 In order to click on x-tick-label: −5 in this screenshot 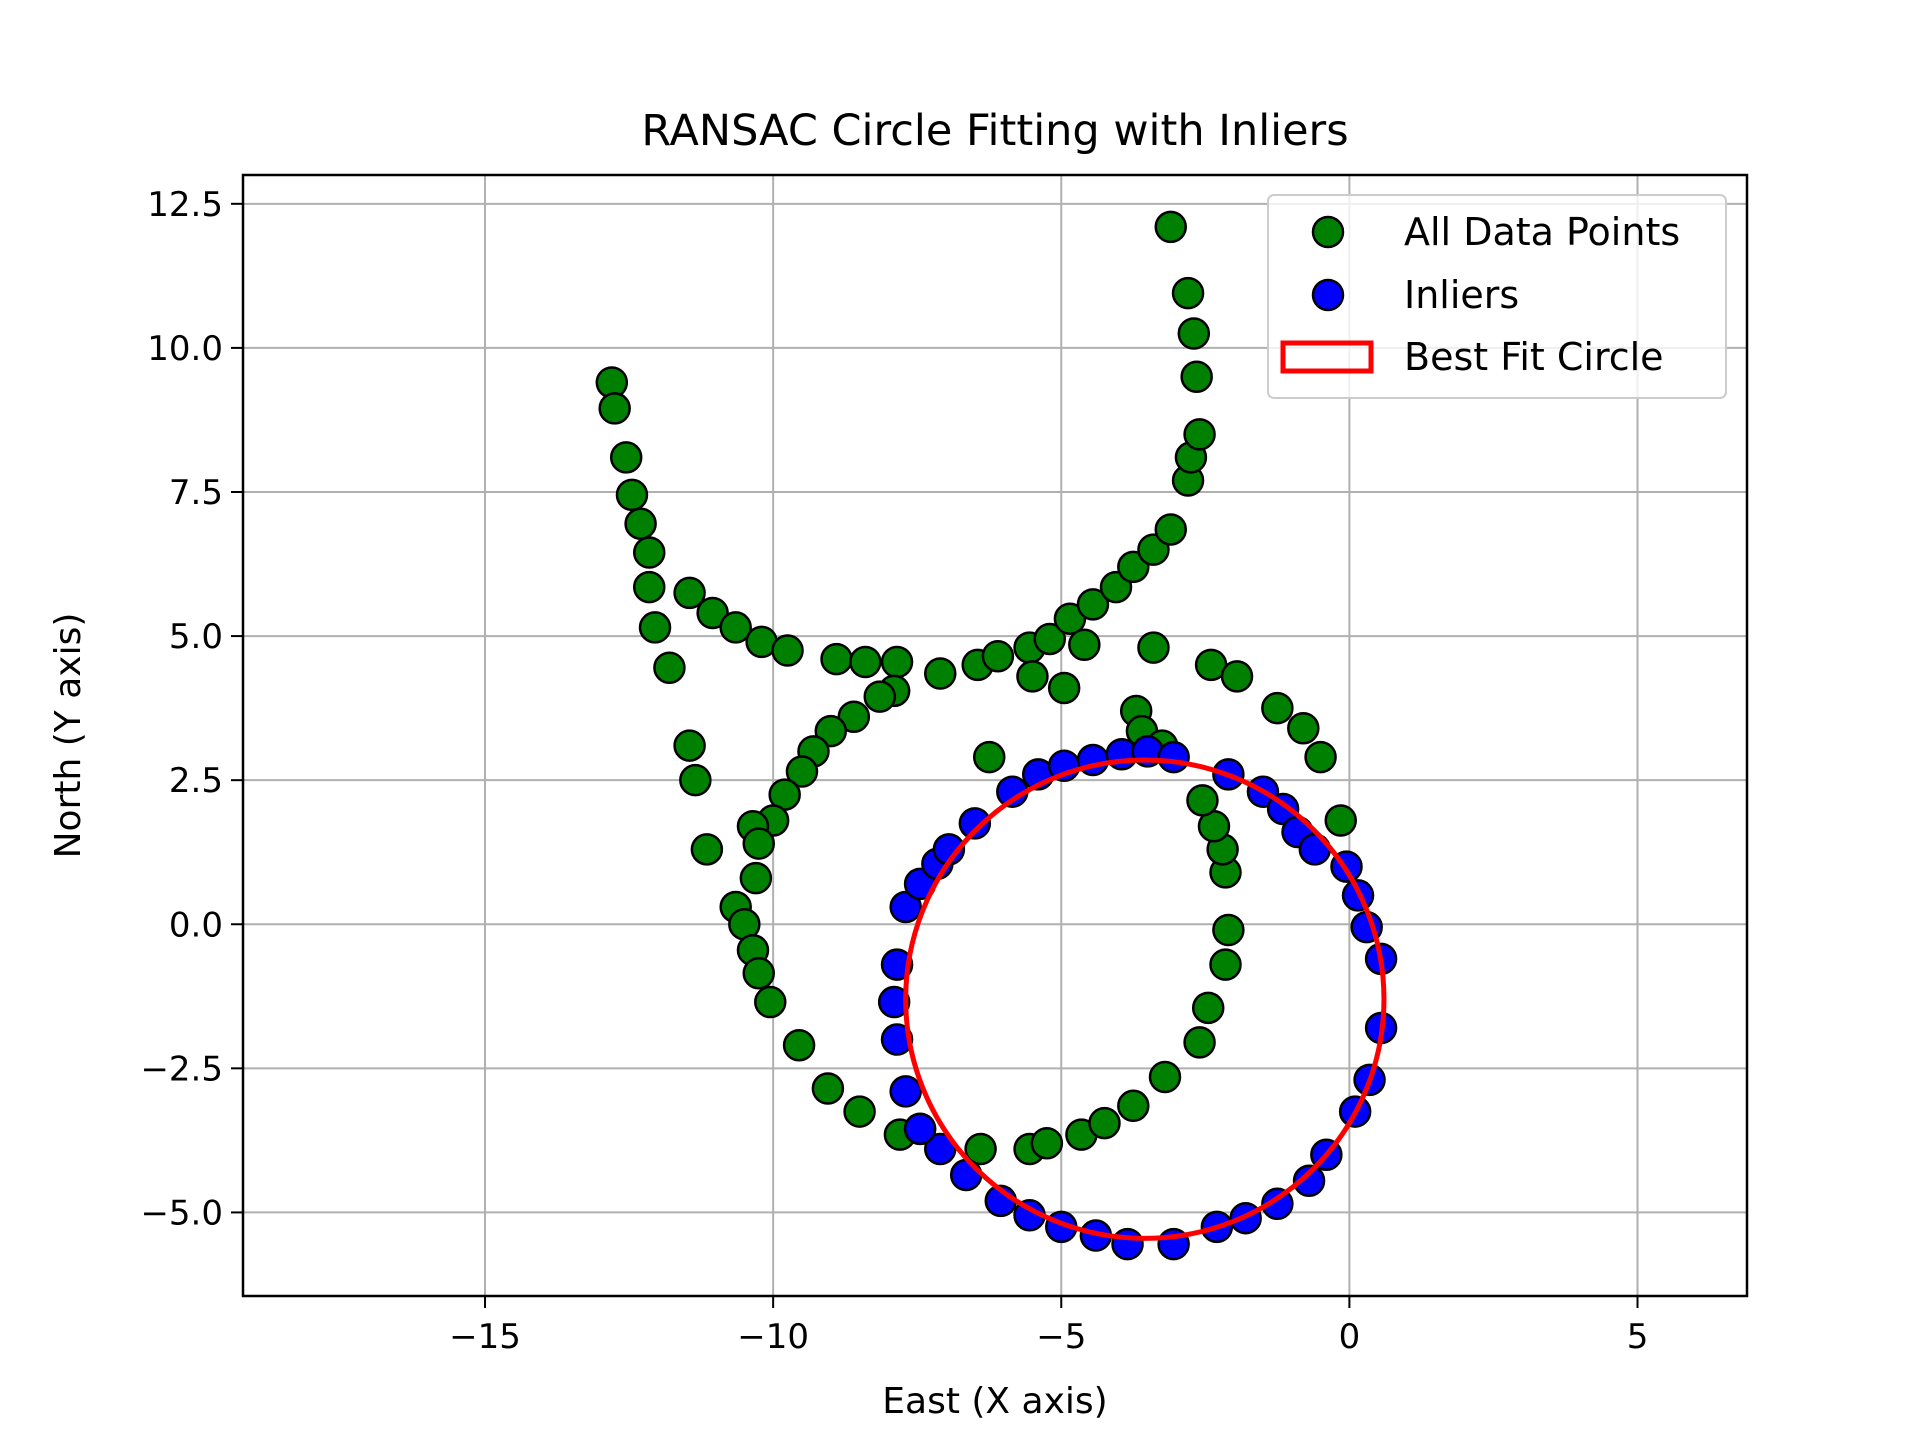, I will do `click(1061, 1337)`.